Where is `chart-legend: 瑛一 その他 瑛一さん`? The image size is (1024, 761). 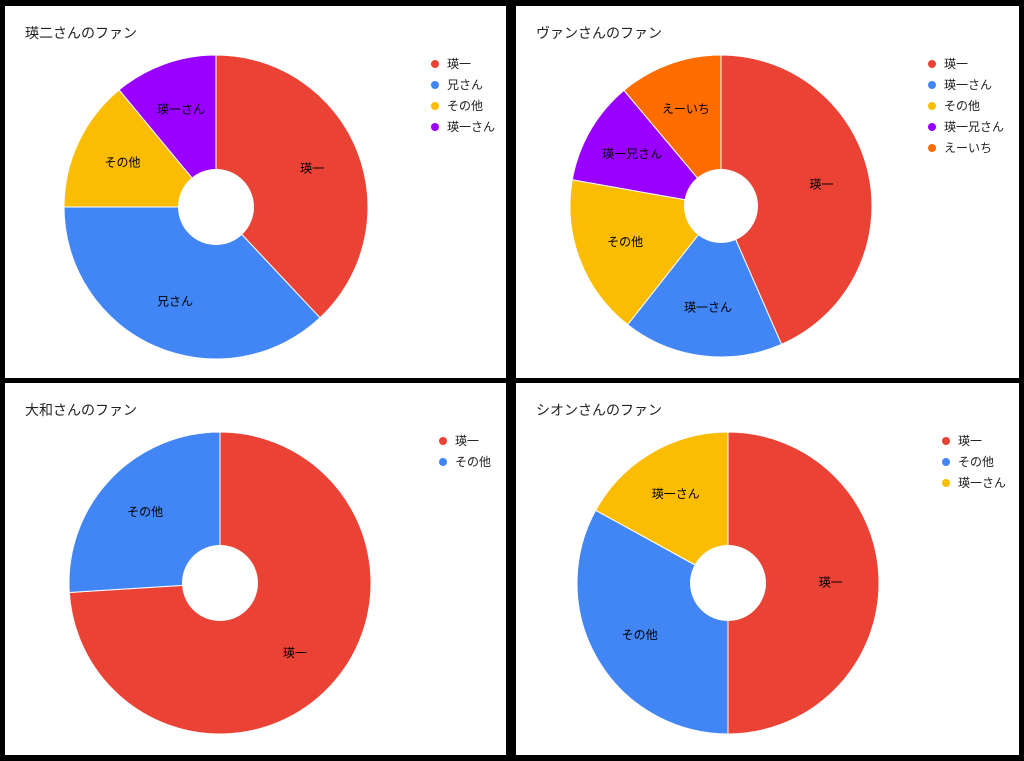 chart-legend: 瑛一 その他 瑛一さん is located at coordinates (974, 461).